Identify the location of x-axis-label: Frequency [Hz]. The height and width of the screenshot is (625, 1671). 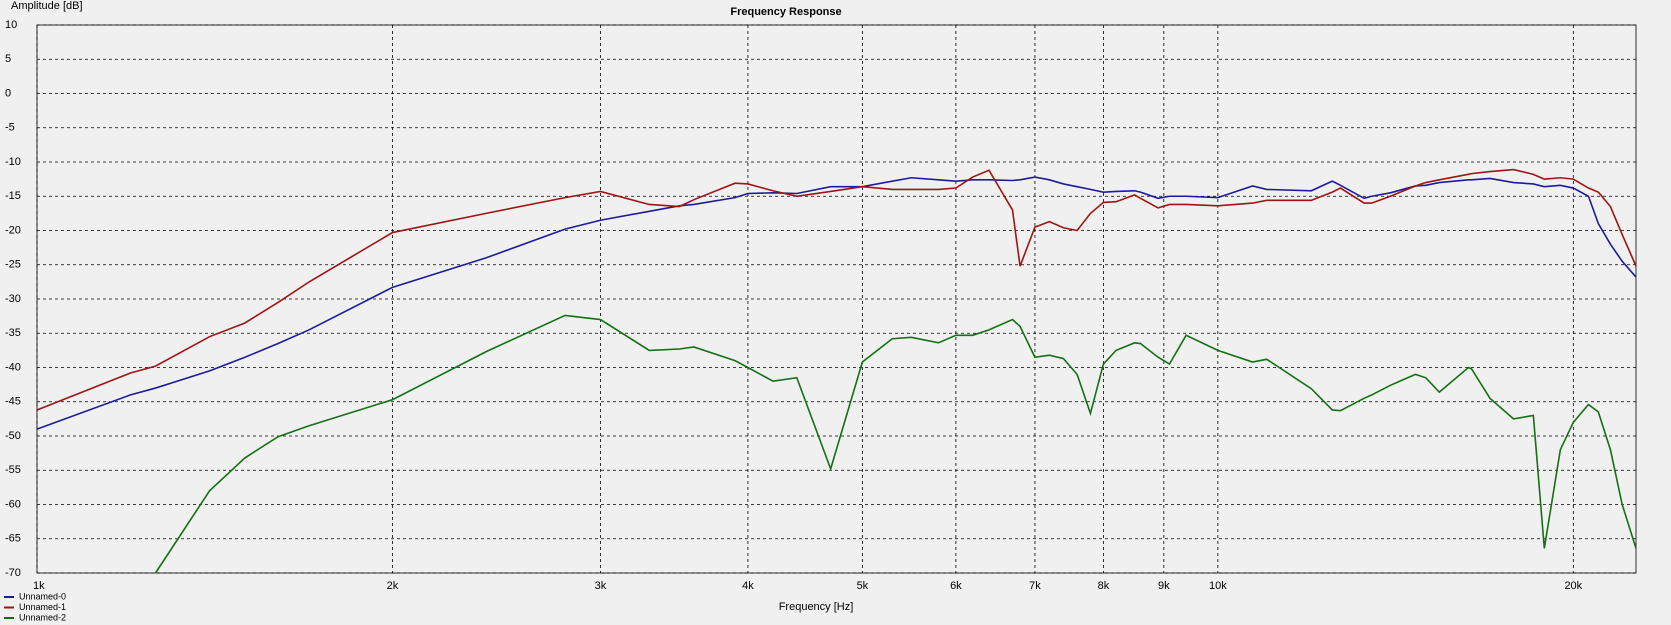
(816, 607).